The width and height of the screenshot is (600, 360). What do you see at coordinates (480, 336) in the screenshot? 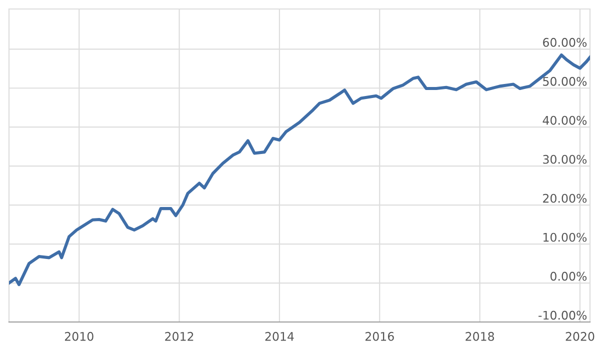
I see `x-tick-label: 2018` at bounding box center [480, 336].